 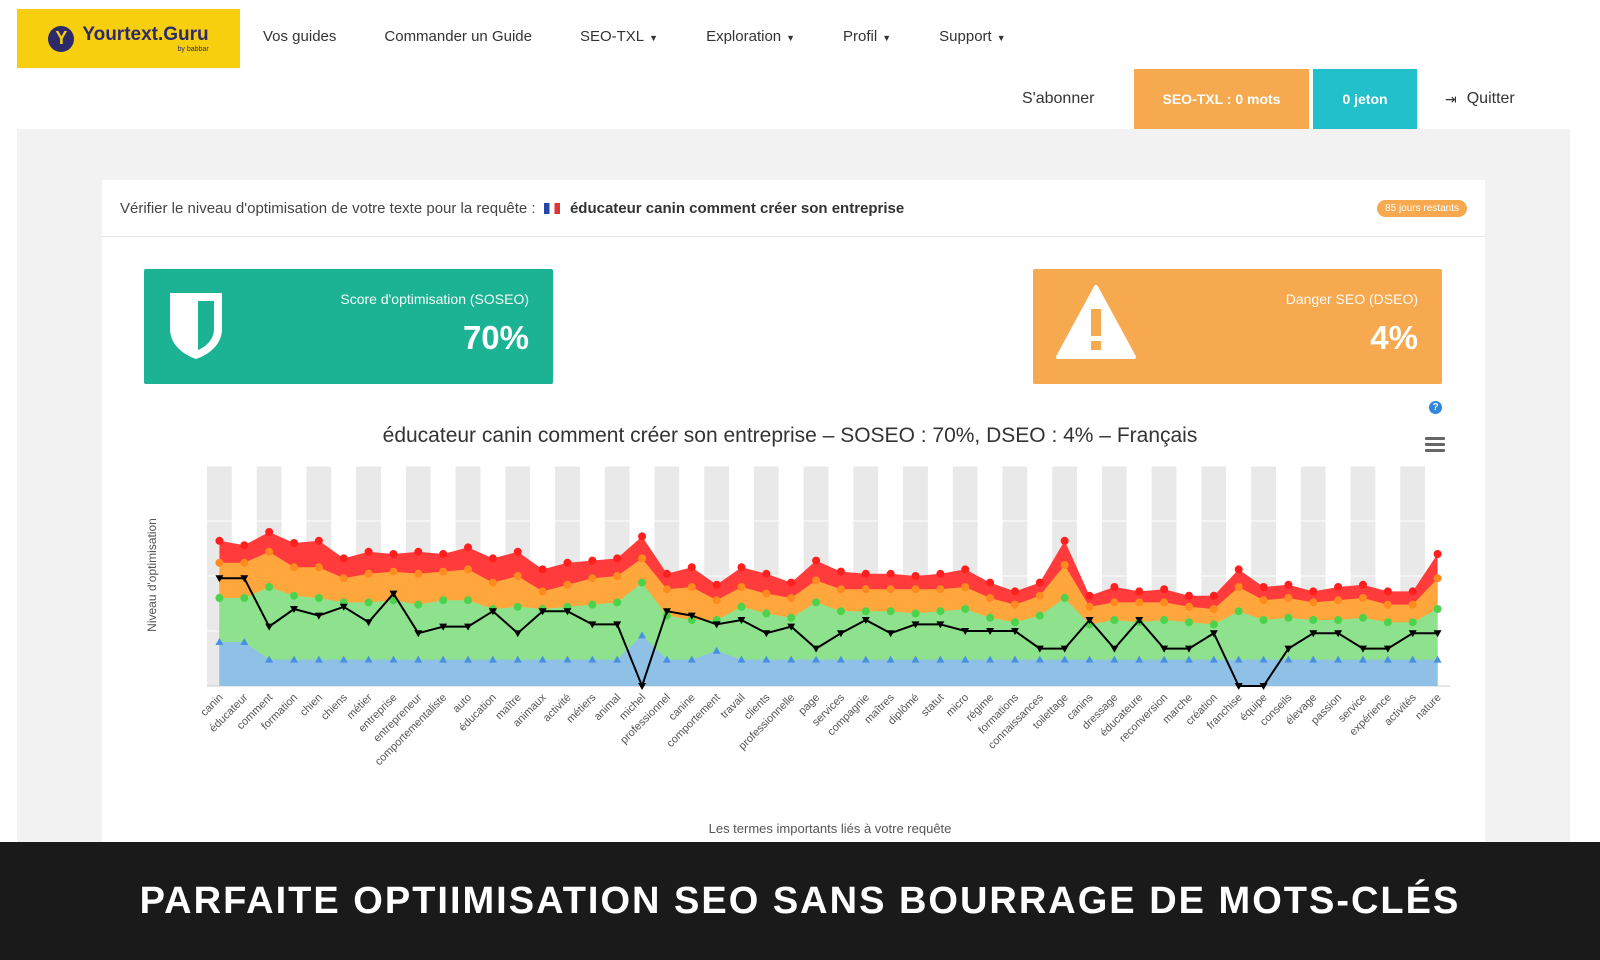 I want to click on logo-brand: Yourtext.Guru, so click(x=145, y=34).